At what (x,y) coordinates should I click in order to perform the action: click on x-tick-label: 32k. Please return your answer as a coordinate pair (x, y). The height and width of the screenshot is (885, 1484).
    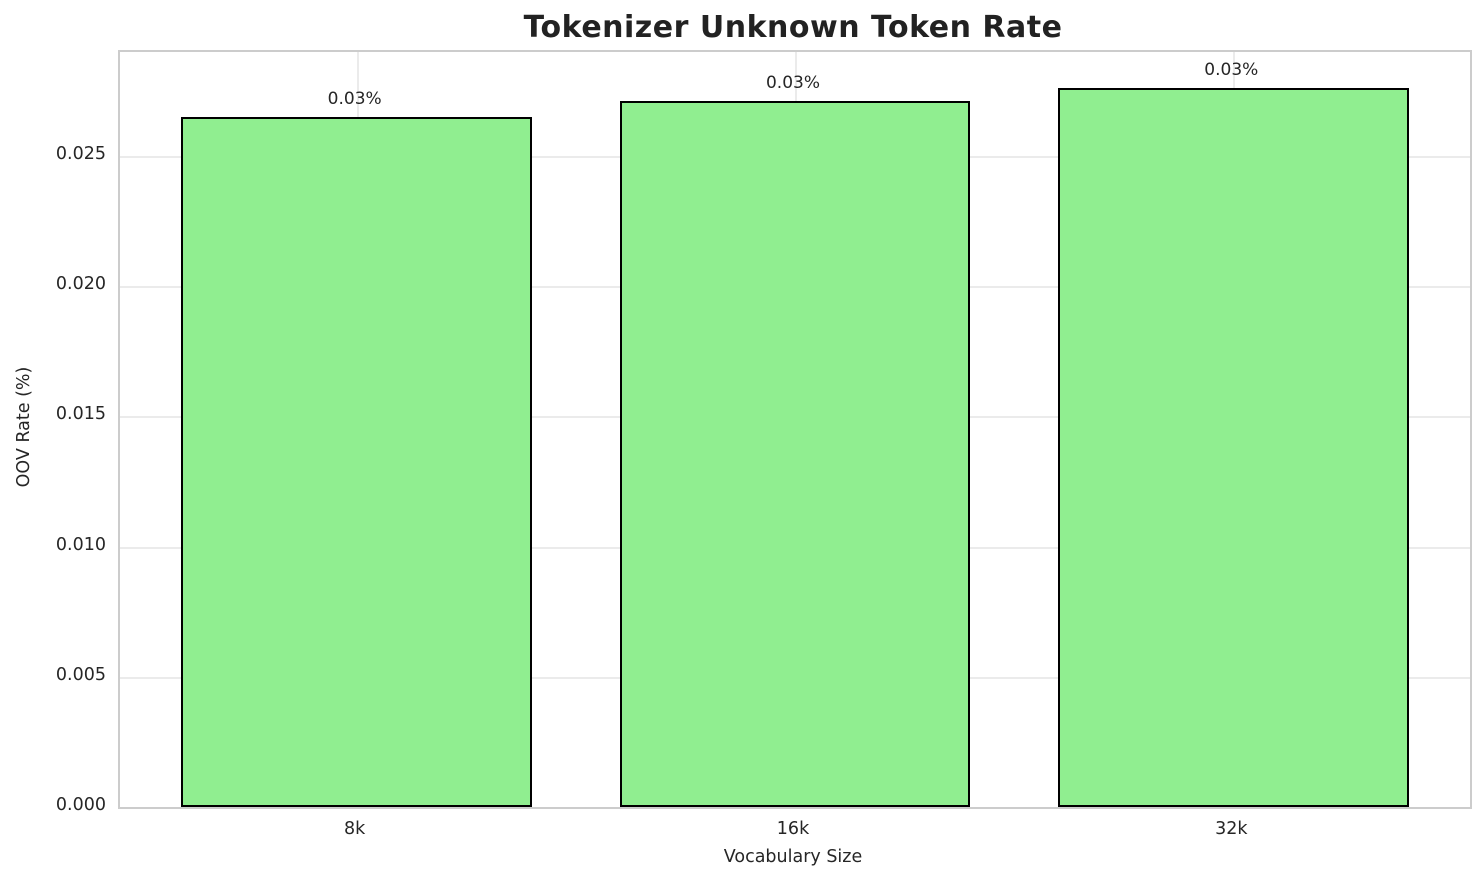
    Looking at the image, I should click on (1231, 829).